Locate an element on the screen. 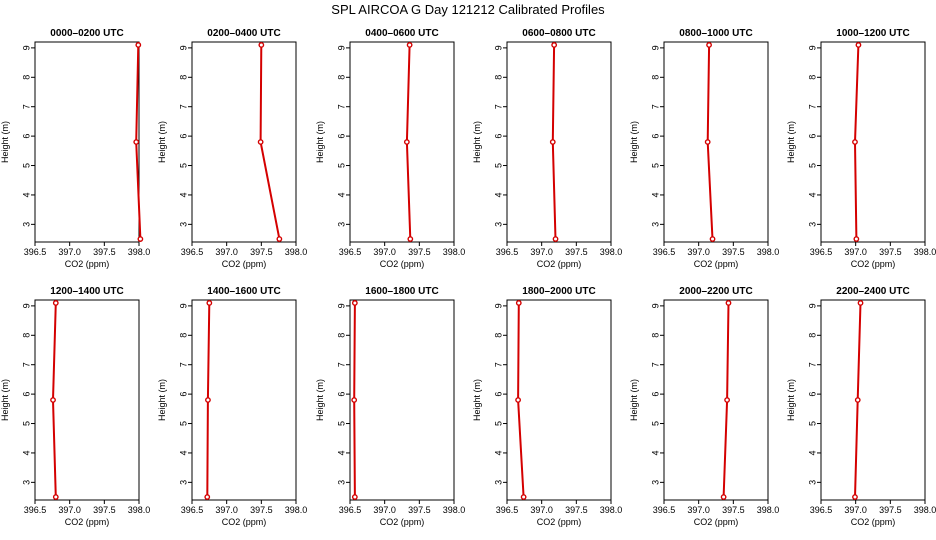 The height and width of the screenshot is (540, 936). panel-title: 2000–2200 UTC is located at coordinates (715, 291).